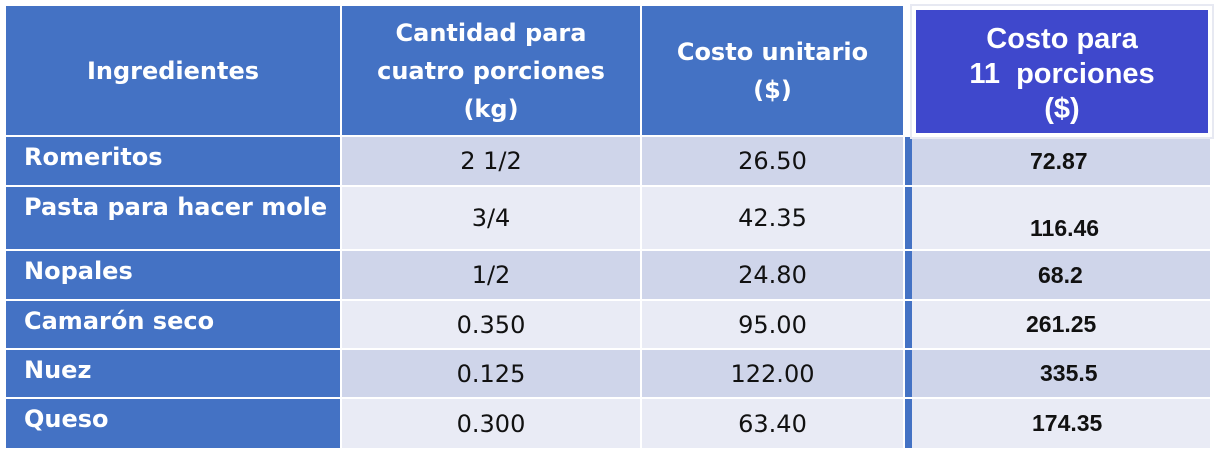  I want to click on unit-cost-cell: 122.00, so click(773, 374).